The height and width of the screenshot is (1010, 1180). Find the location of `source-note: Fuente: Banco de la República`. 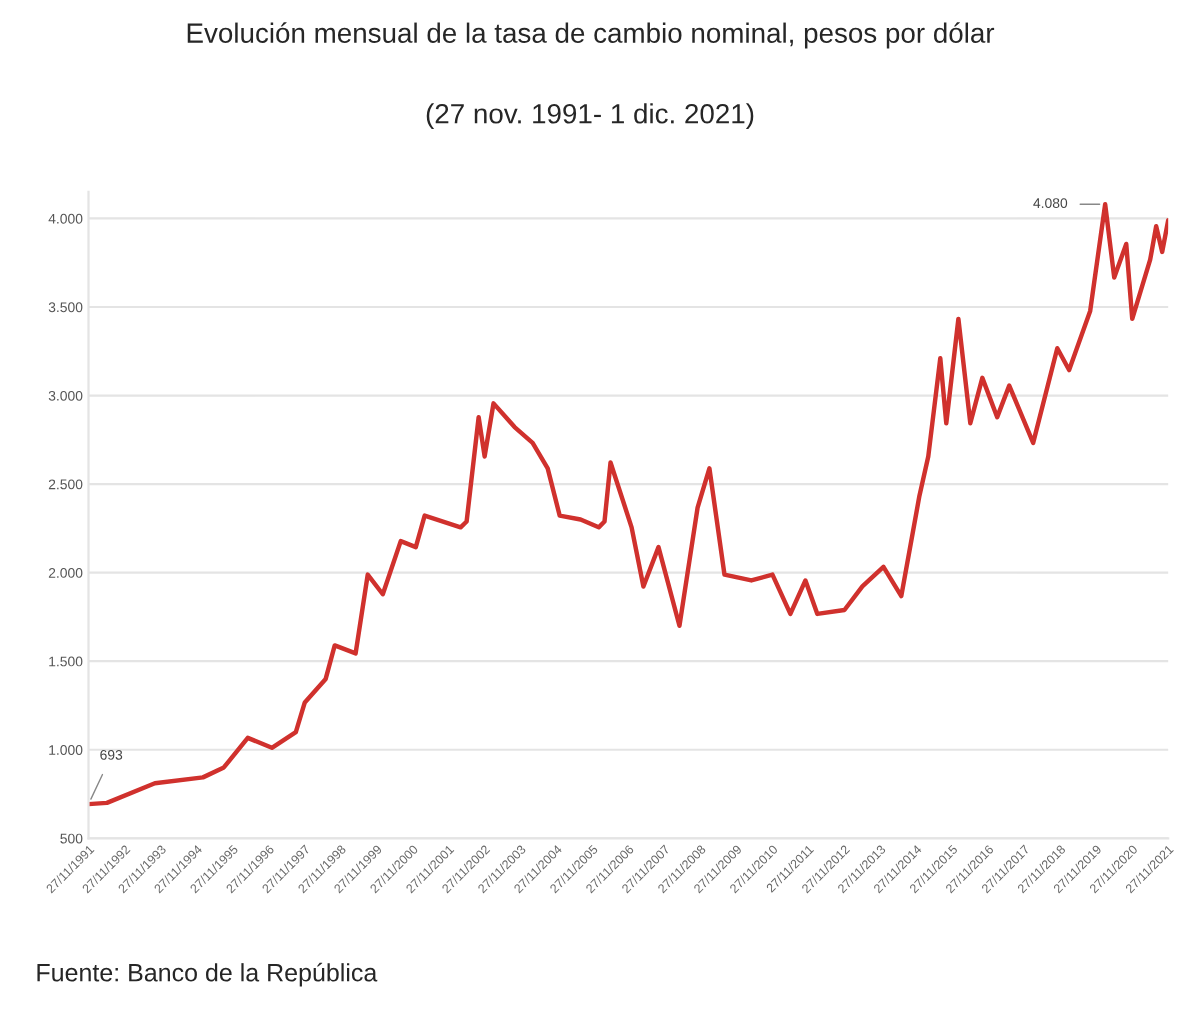

source-note: Fuente: Banco de la República is located at coordinates (207, 974).